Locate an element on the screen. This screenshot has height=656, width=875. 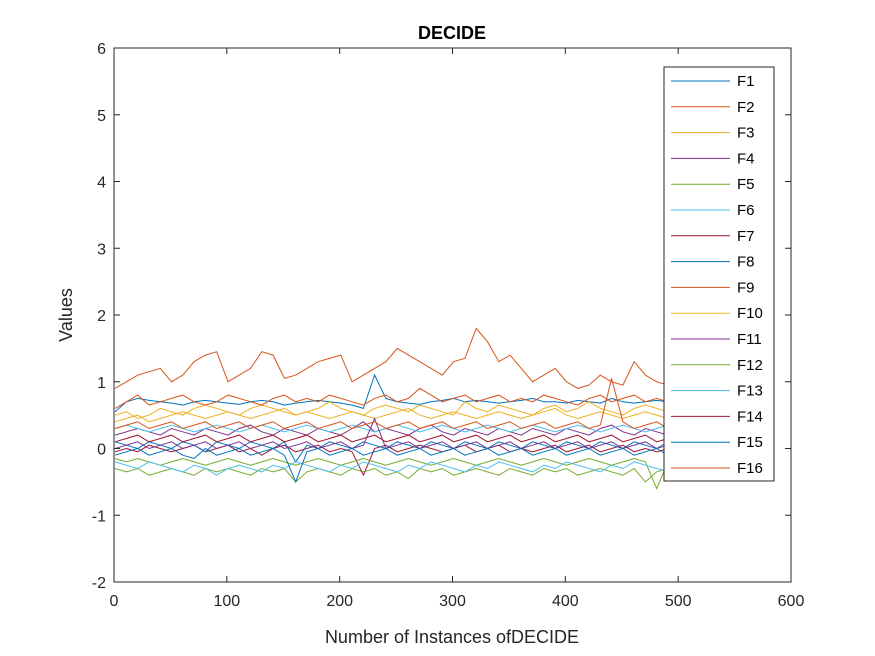
x-tick-label: 100 is located at coordinates (226, 601).